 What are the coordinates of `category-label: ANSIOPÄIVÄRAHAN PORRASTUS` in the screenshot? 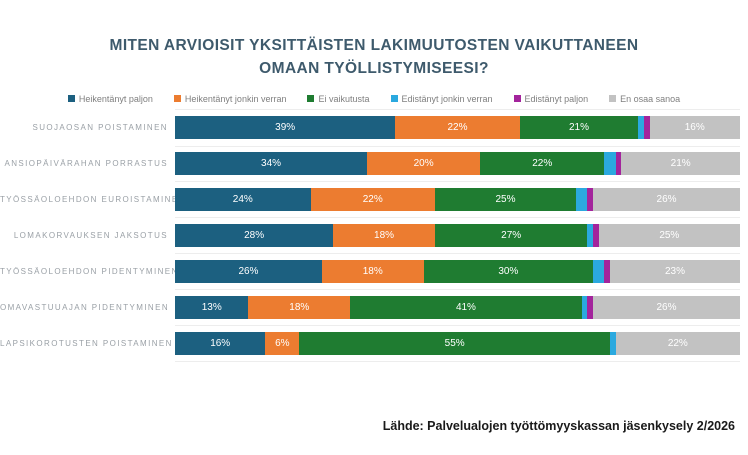 It's located at (86, 163).